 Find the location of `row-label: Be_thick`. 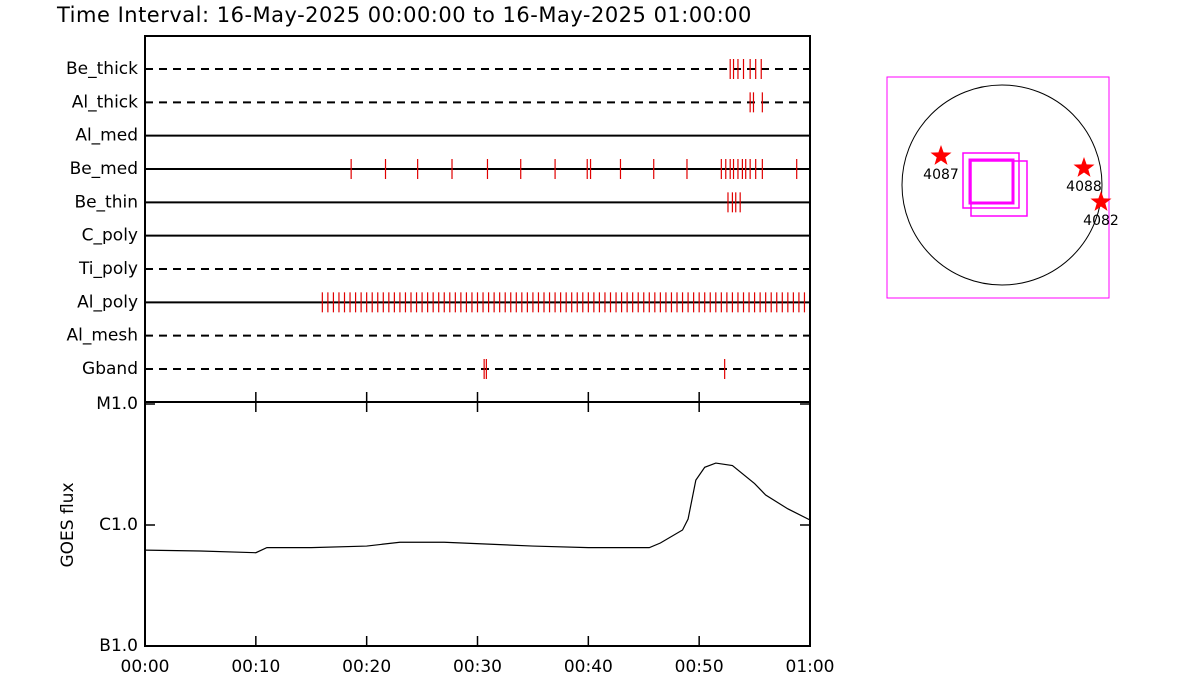

row-label: Be_thick is located at coordinates (102, 69).